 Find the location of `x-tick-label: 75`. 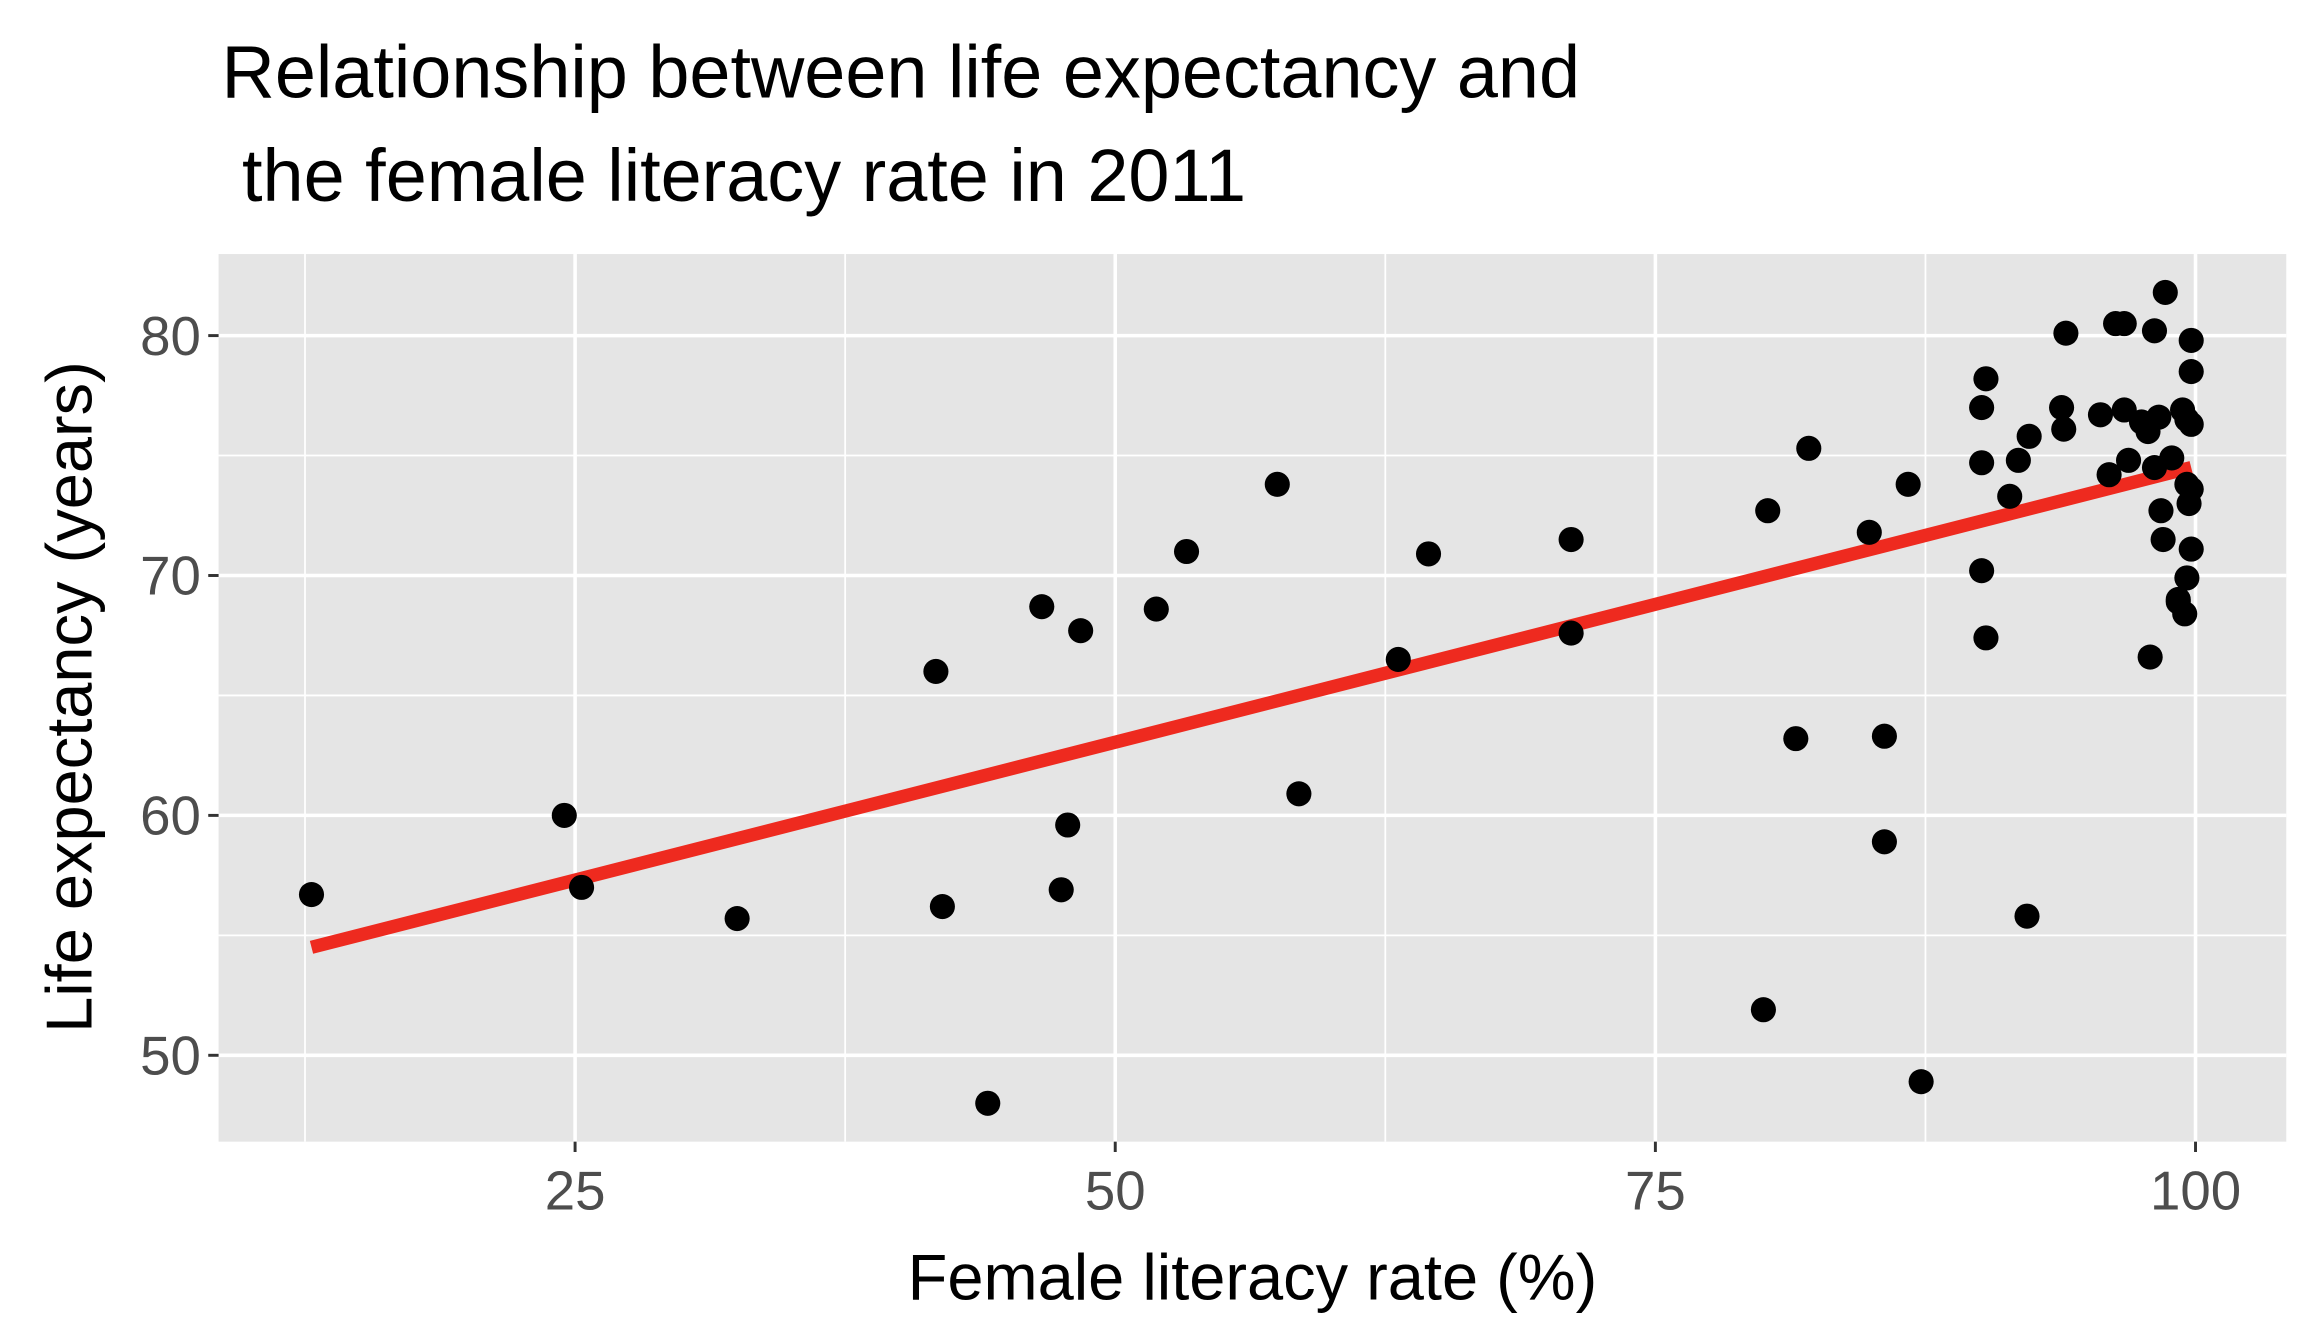

x-tick-label: 75 is located at coordinates (1655, 1191).